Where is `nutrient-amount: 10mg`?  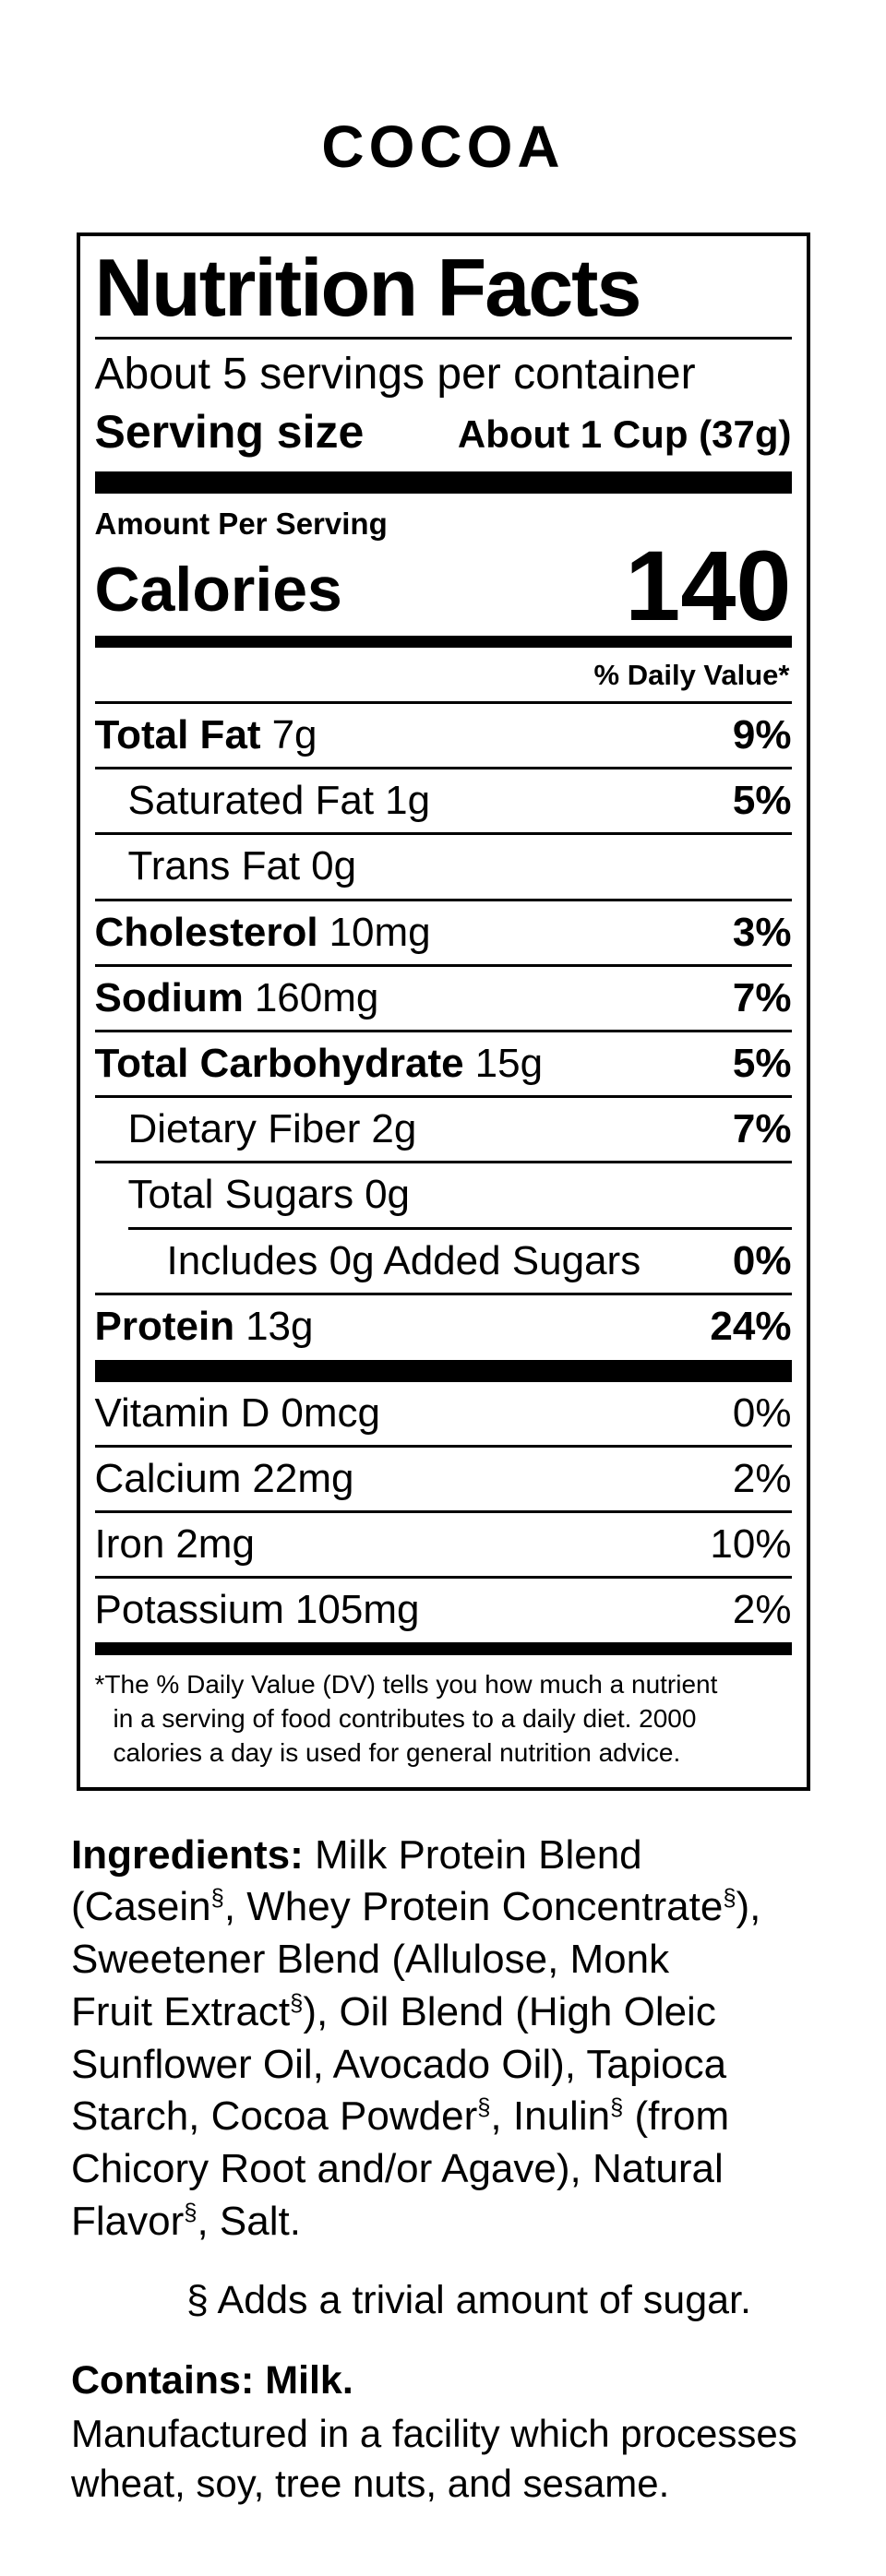
nutrient-amount: 10mg is located at coordinates (380, 932).